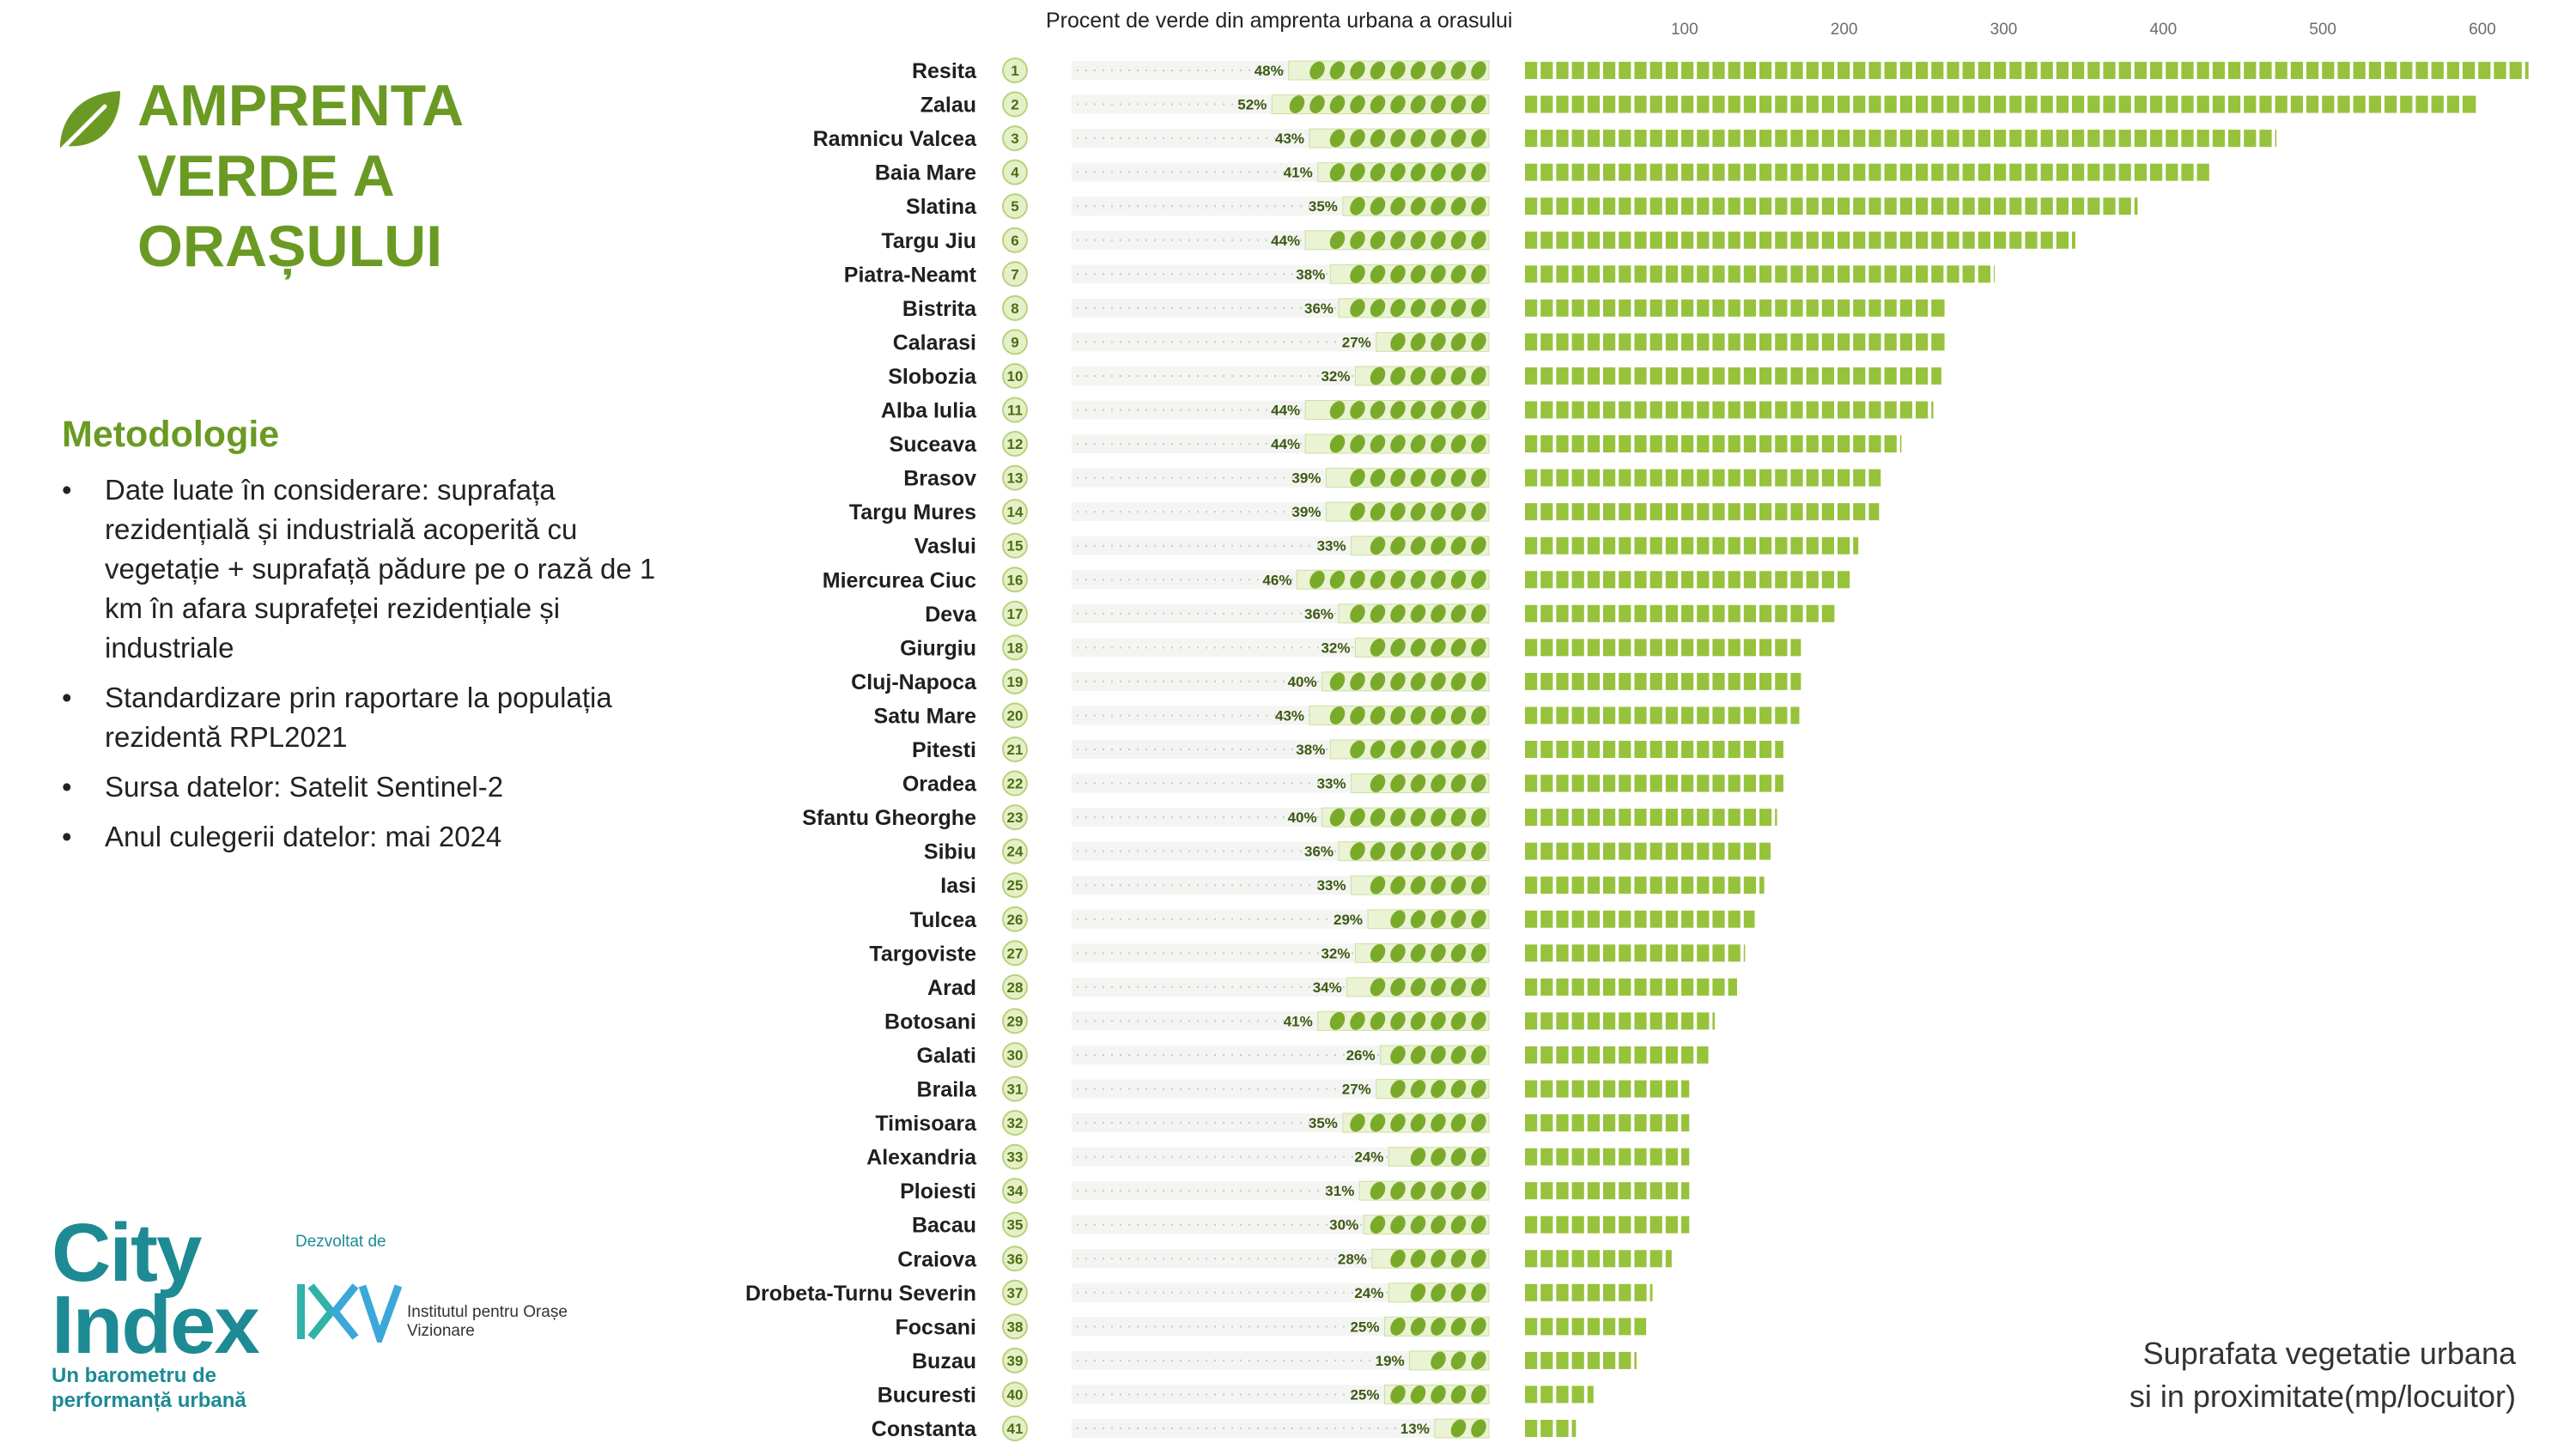 The height and width of the screenshot is (1449, 2576). What do you see at coordinates (1290, 138) in the screenshot?
I see `percent-label: 43%` at bounding box center [1290, 138].